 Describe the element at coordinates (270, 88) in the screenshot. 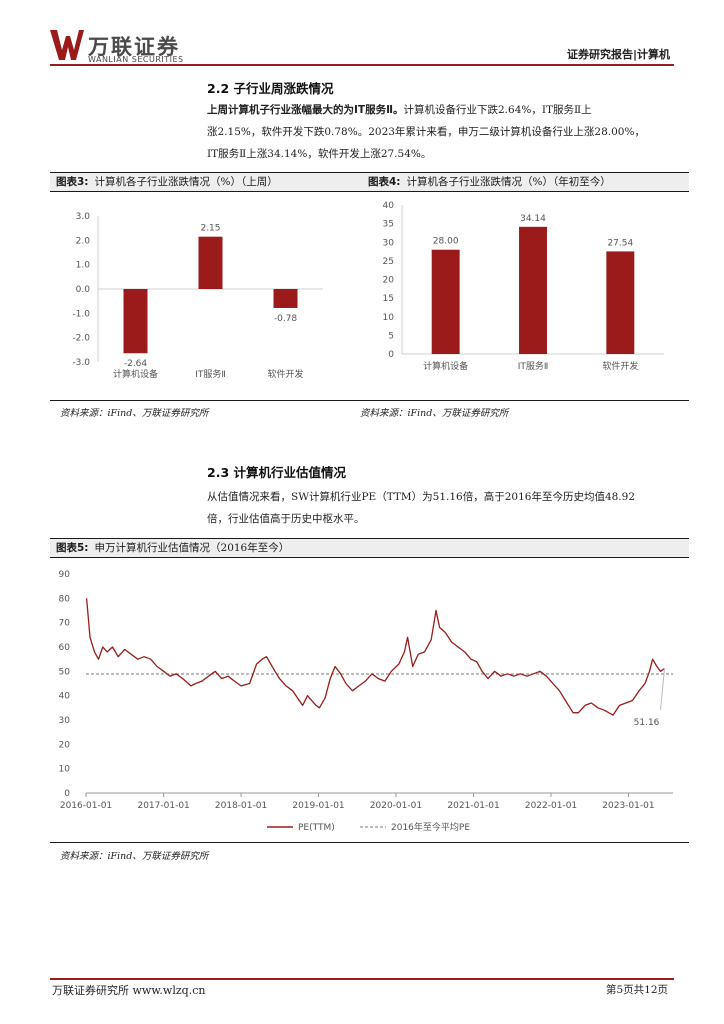

I see `section-2-2-title: 2.2 子行业周涨跌情况` at that location.